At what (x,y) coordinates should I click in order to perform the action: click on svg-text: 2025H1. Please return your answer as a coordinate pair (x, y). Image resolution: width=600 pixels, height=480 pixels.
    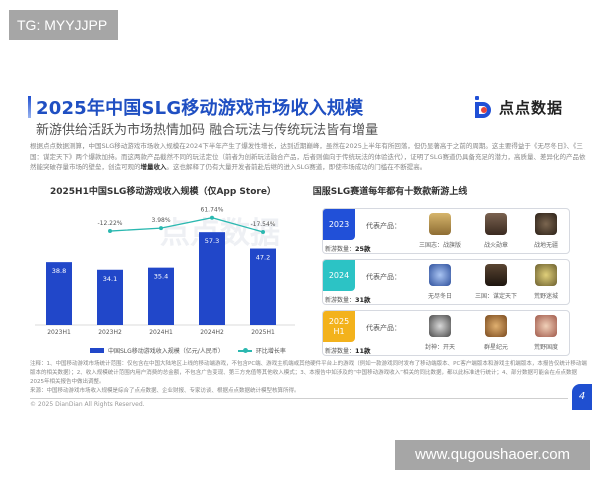
    Looking at the image, I should click on (263, 332).